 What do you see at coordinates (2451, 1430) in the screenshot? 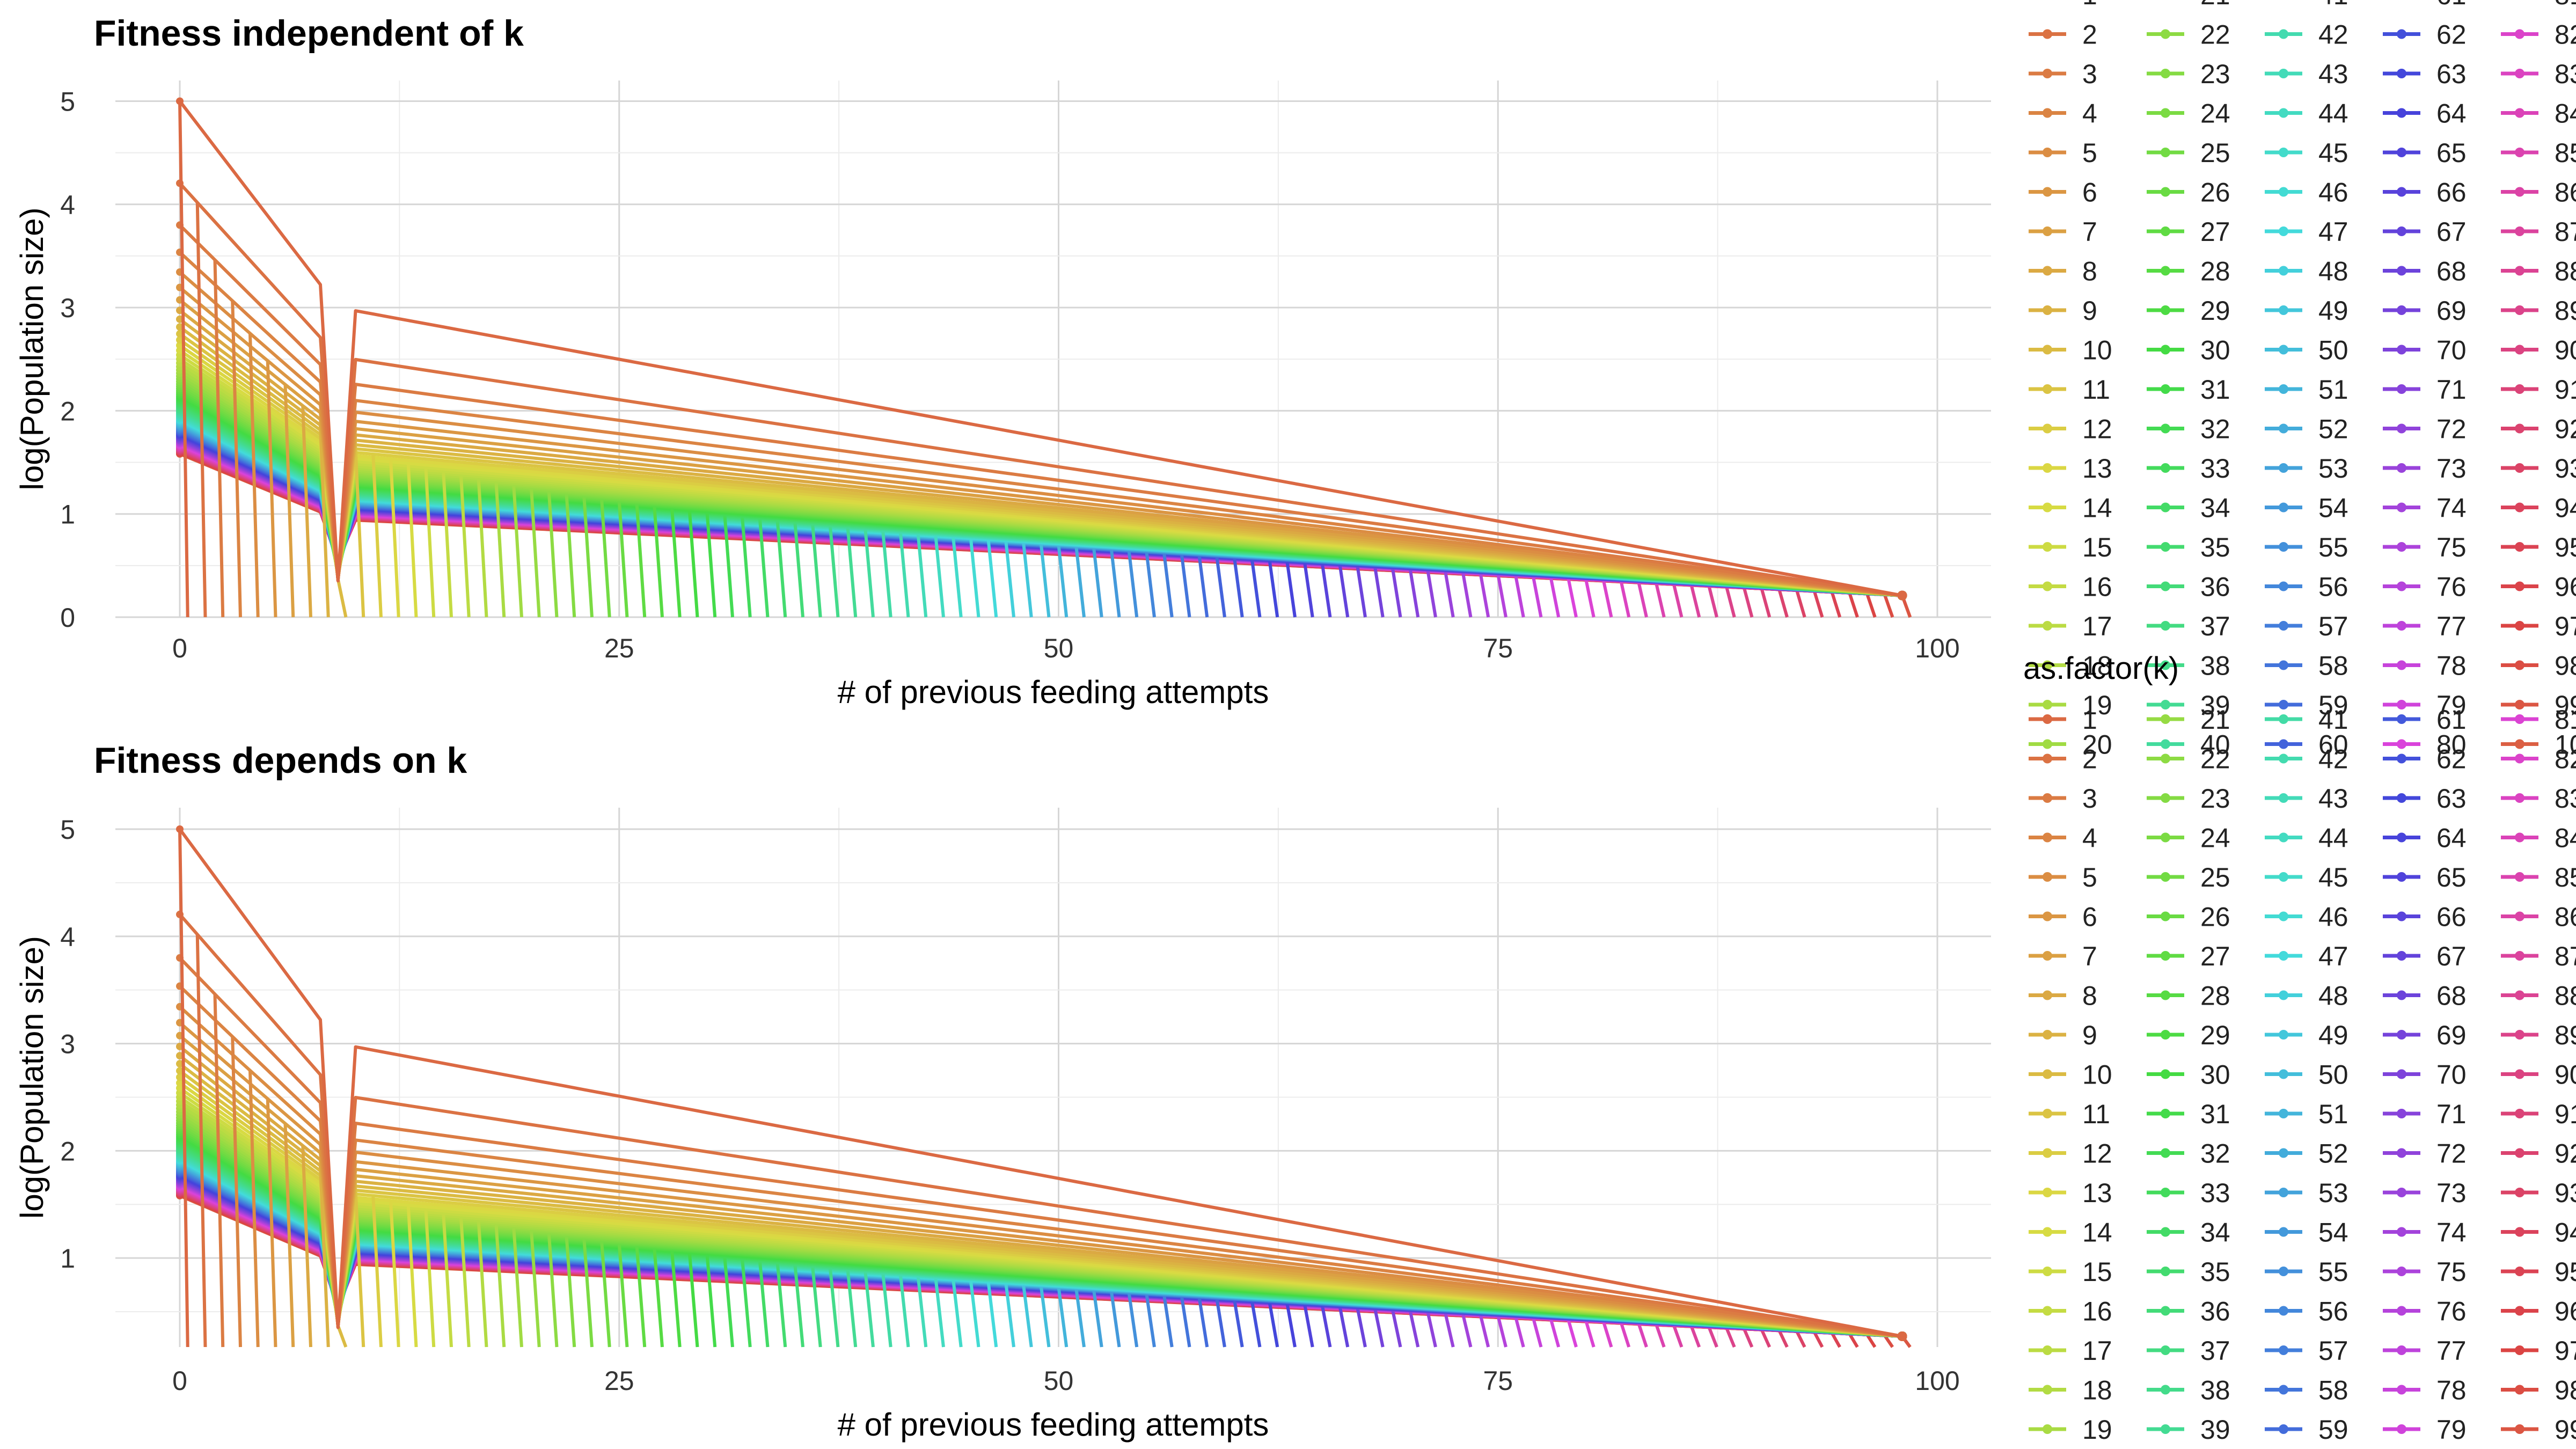
I see `legend-label: 79` at bounding box center [2451, 1430].